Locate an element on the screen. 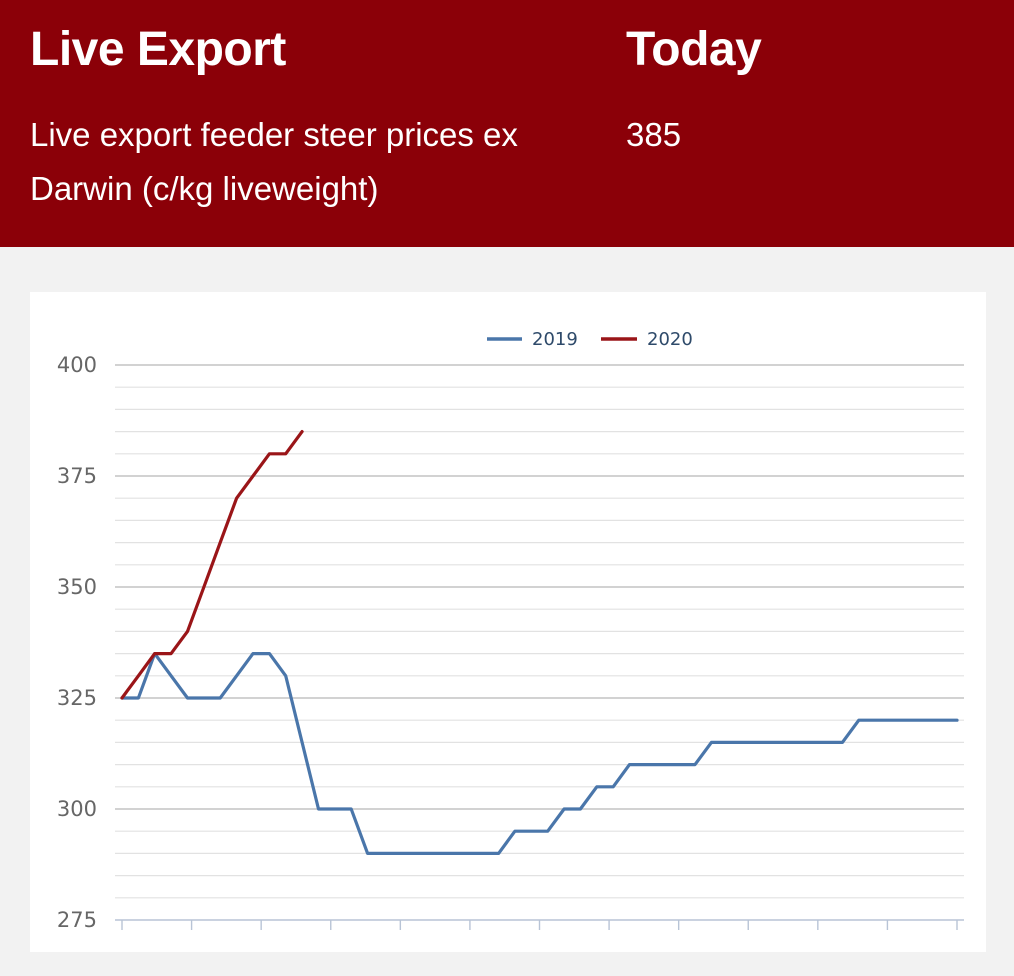  y-tick-label: 300 is located at coordinates (77, 809).